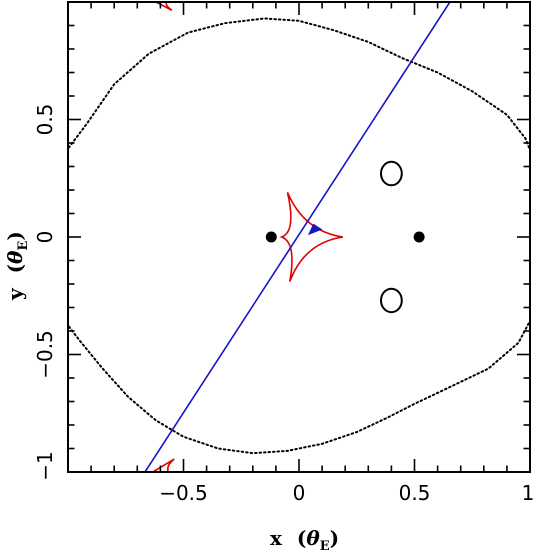  Describe the element at coordinates (15, 257) in the screenshot. I see `y-axis-unit: θ` at that location.